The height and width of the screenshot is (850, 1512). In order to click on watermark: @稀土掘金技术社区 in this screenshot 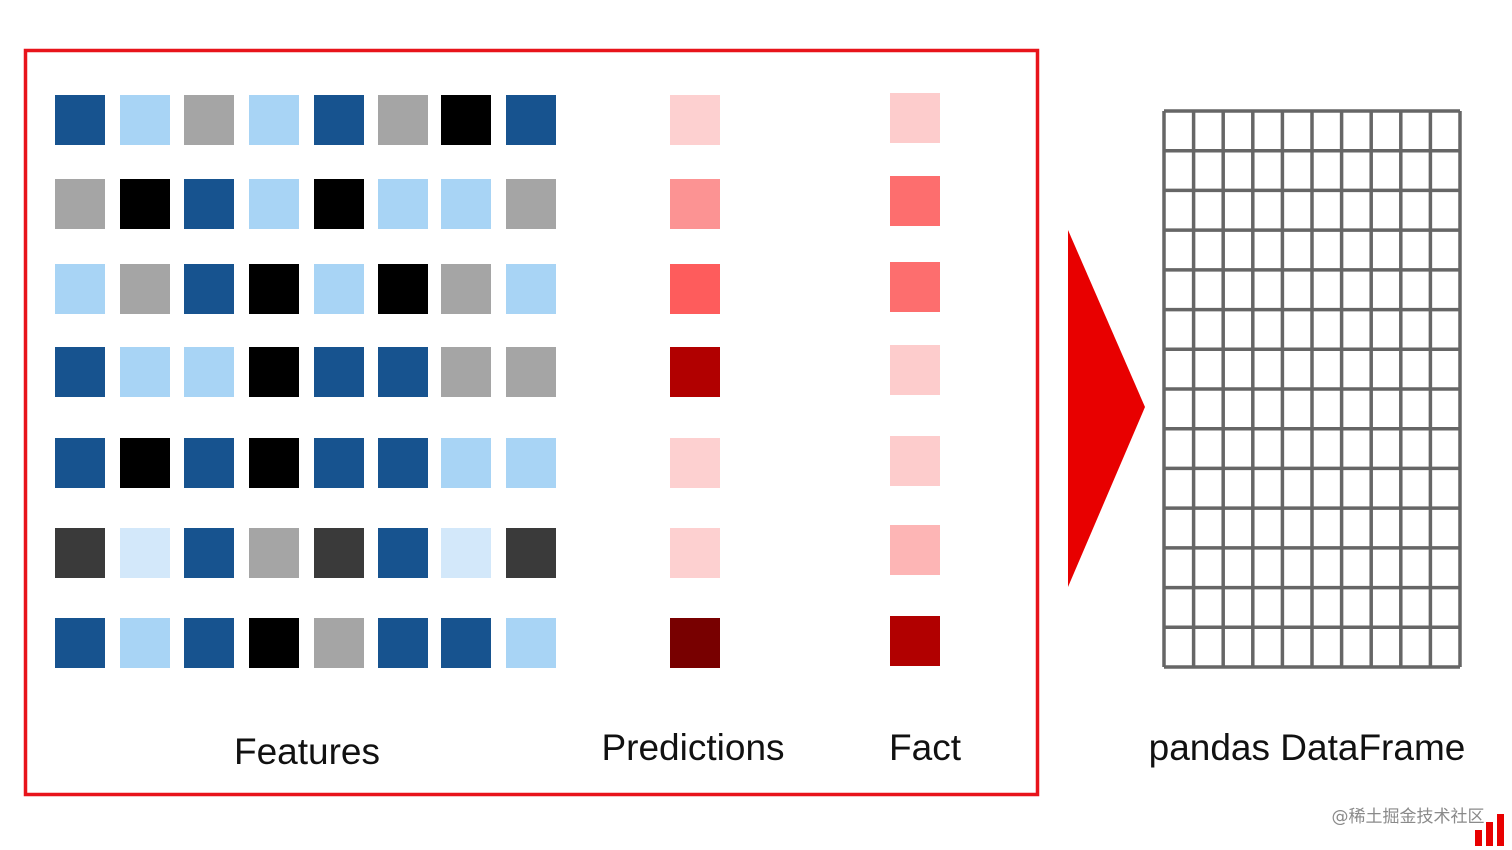, I will do `click(1408, 817)`.